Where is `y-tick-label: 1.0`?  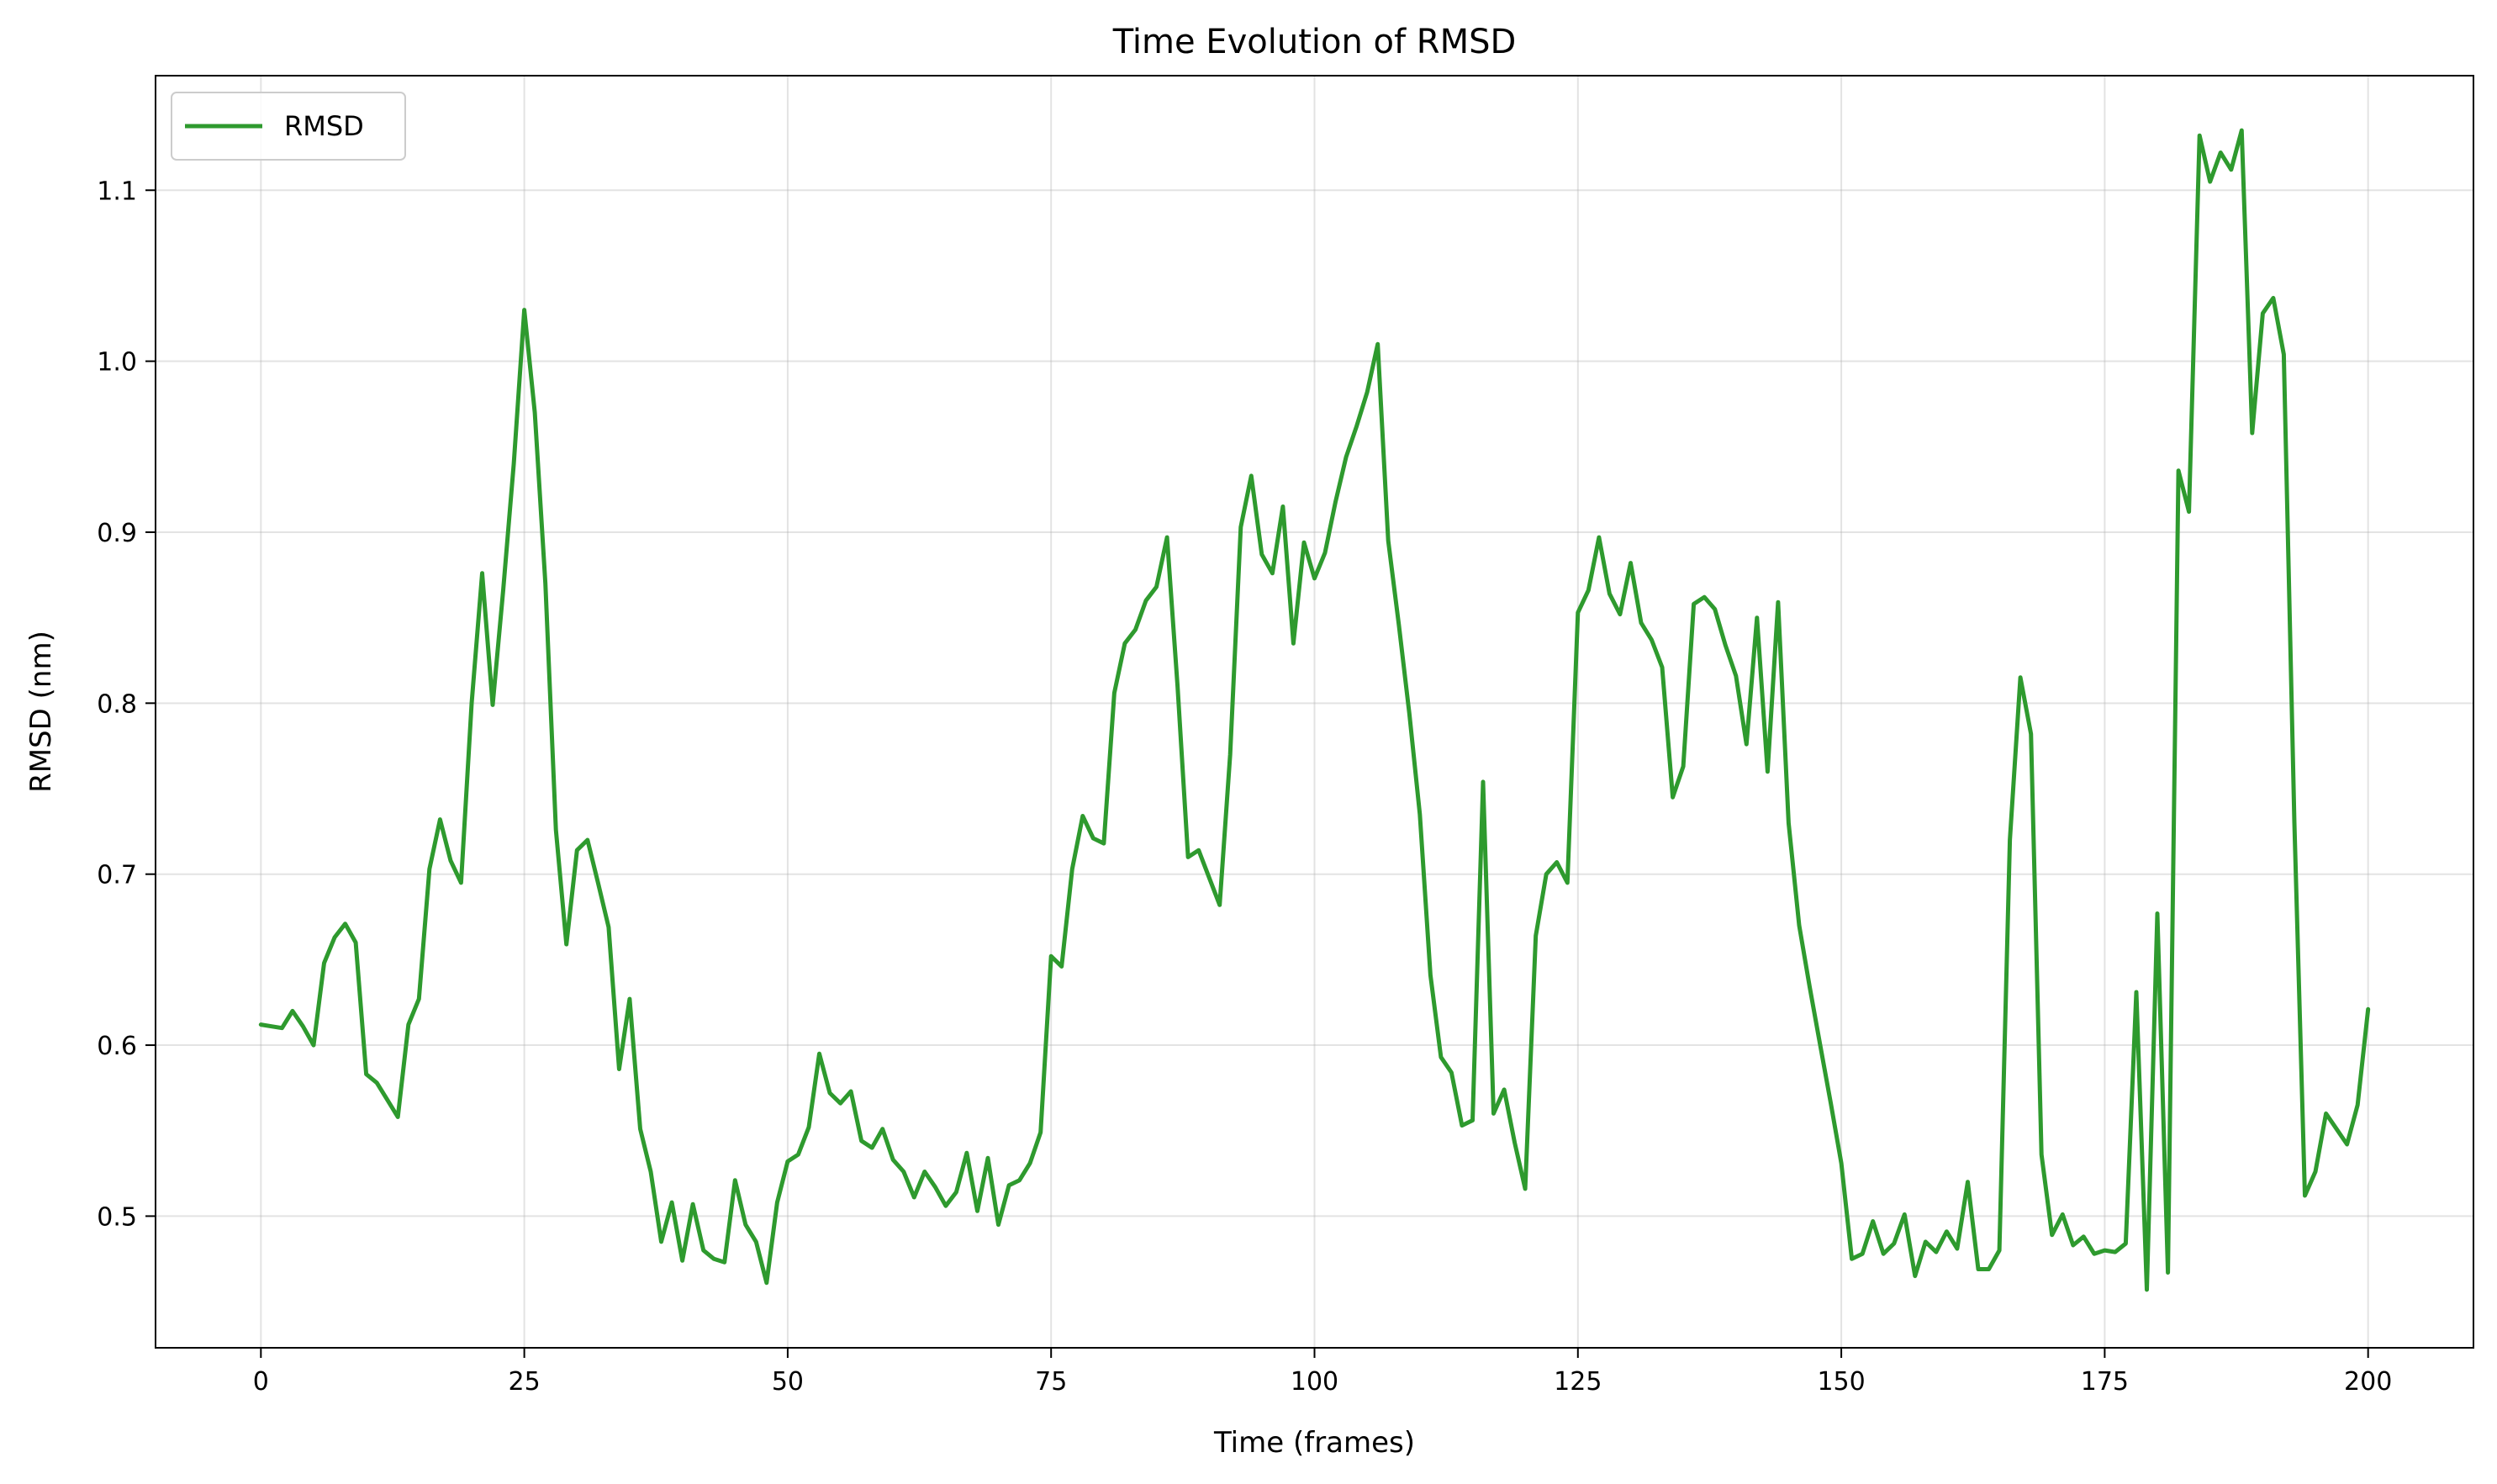
y-tick-label: 1.0 is located at coordinates (117, 363).